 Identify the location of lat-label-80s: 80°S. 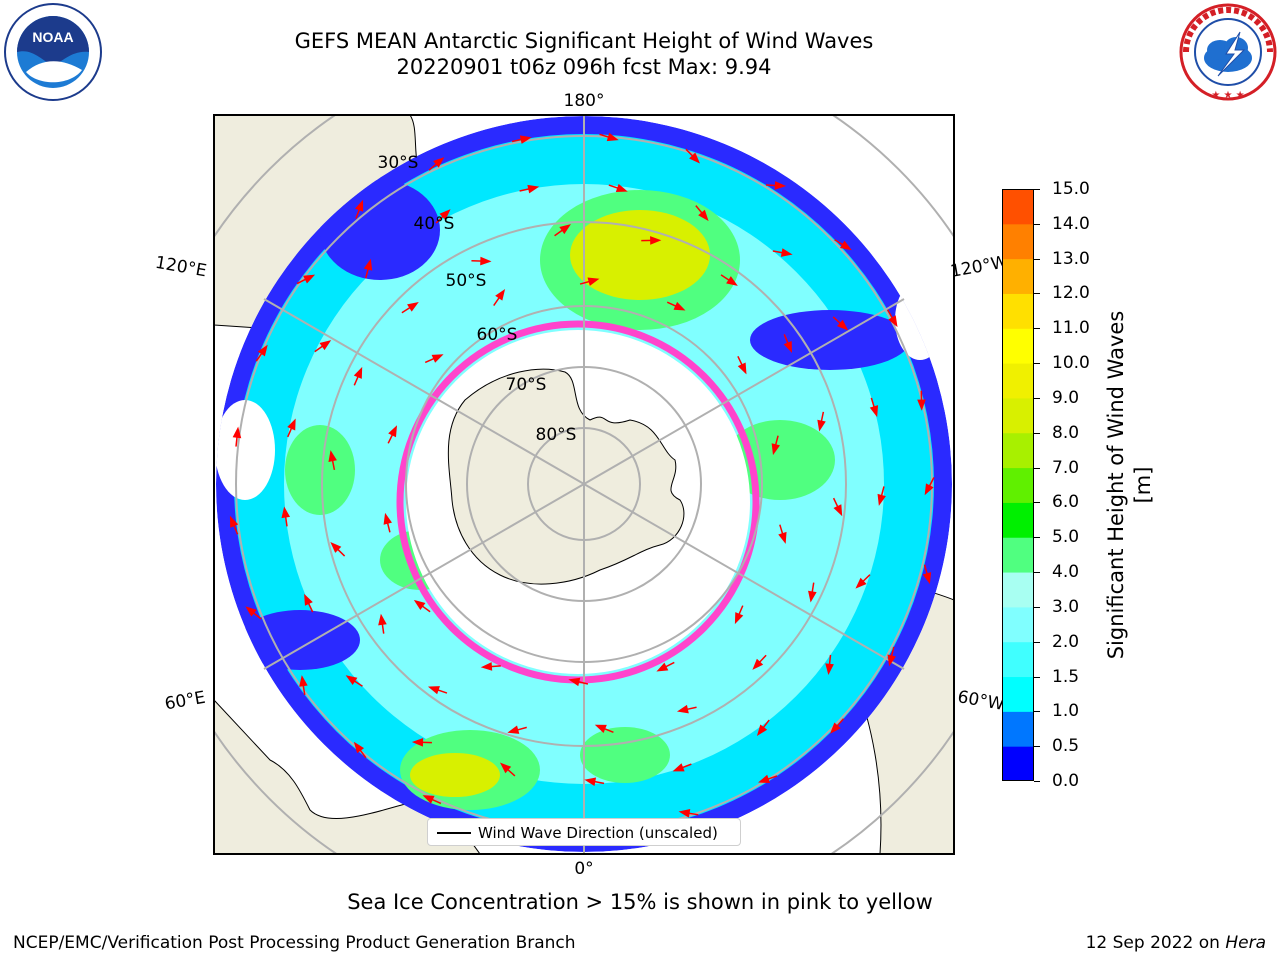
(556, 435).